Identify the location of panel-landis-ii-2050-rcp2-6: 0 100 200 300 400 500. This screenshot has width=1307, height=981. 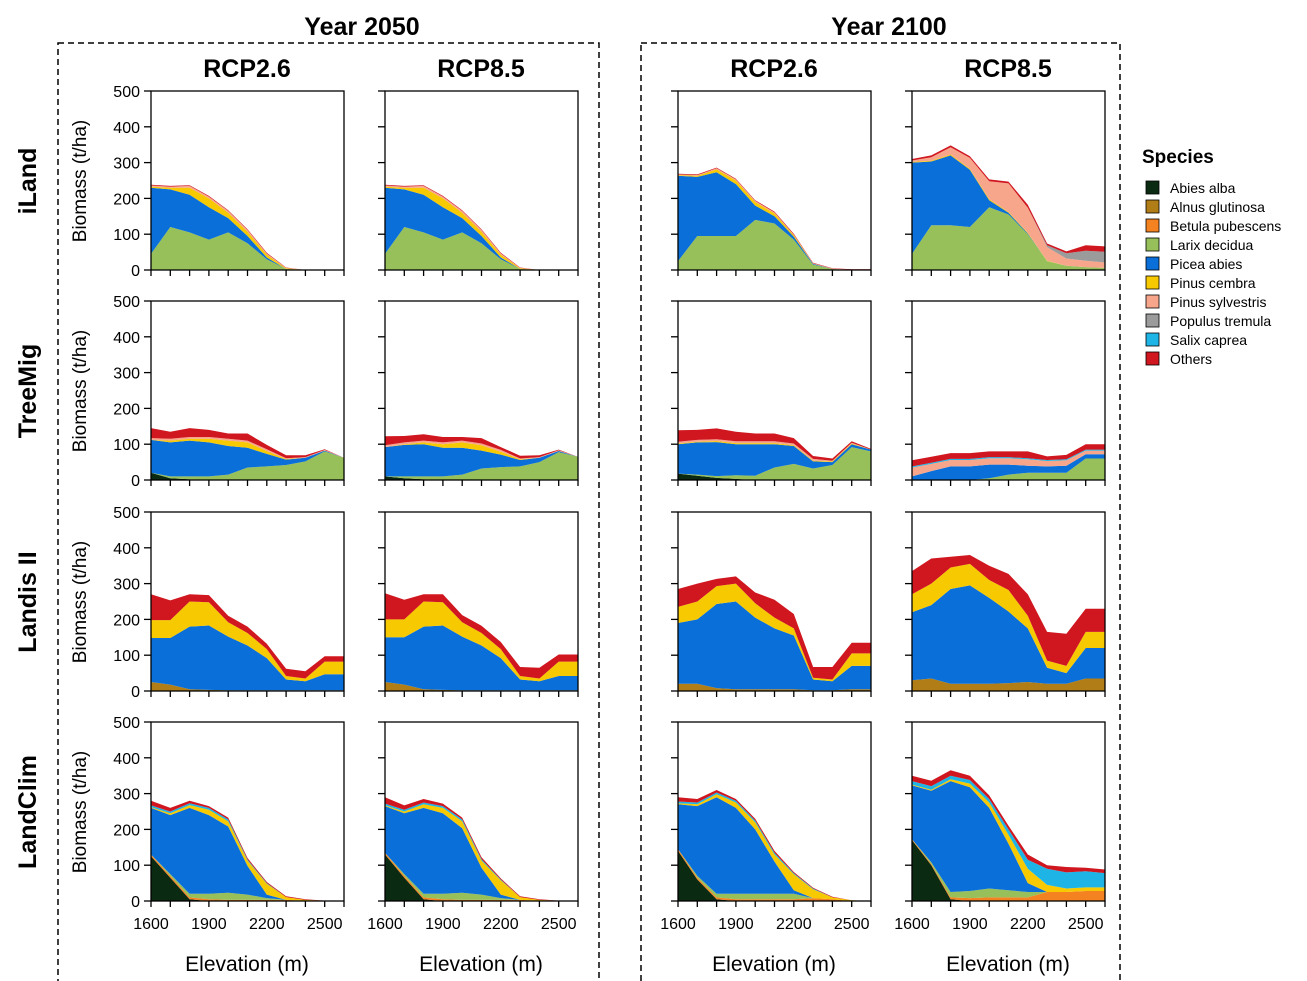
(229, 603).